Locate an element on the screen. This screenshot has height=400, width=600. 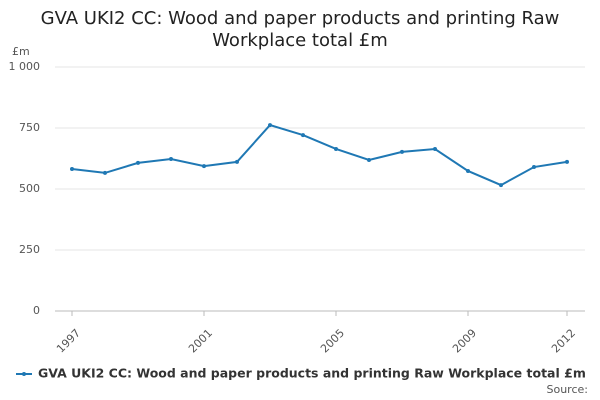
y-tick-label: 250 is located at coordinates (29, 249).